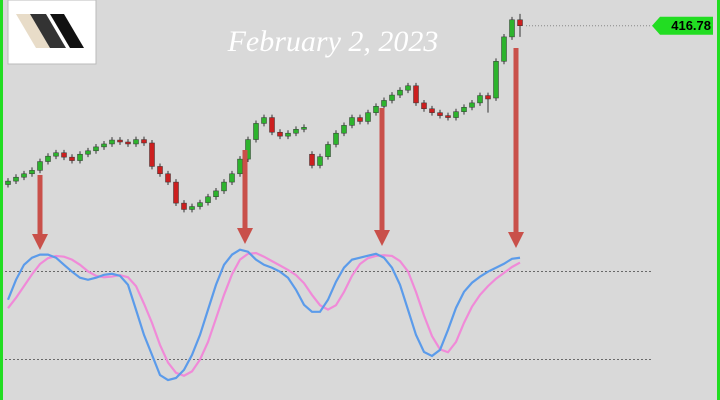 This screenshot has height=400, width=720. Describe the element at coordinates (691, 25) in the screenshot. I see `last-price-label: 416.78` at that location.